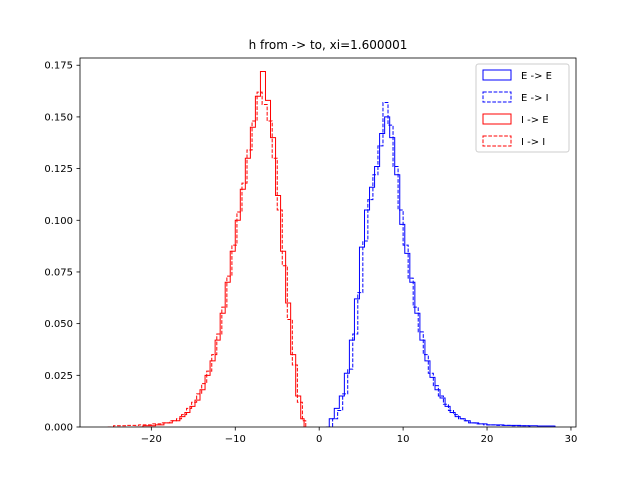 The height and width of the screenshot is (480, 640). What do you see at coordinates (403, 439) in the screenshot?
I see `x-tick-label: 10` at bounding box center [403, 439].